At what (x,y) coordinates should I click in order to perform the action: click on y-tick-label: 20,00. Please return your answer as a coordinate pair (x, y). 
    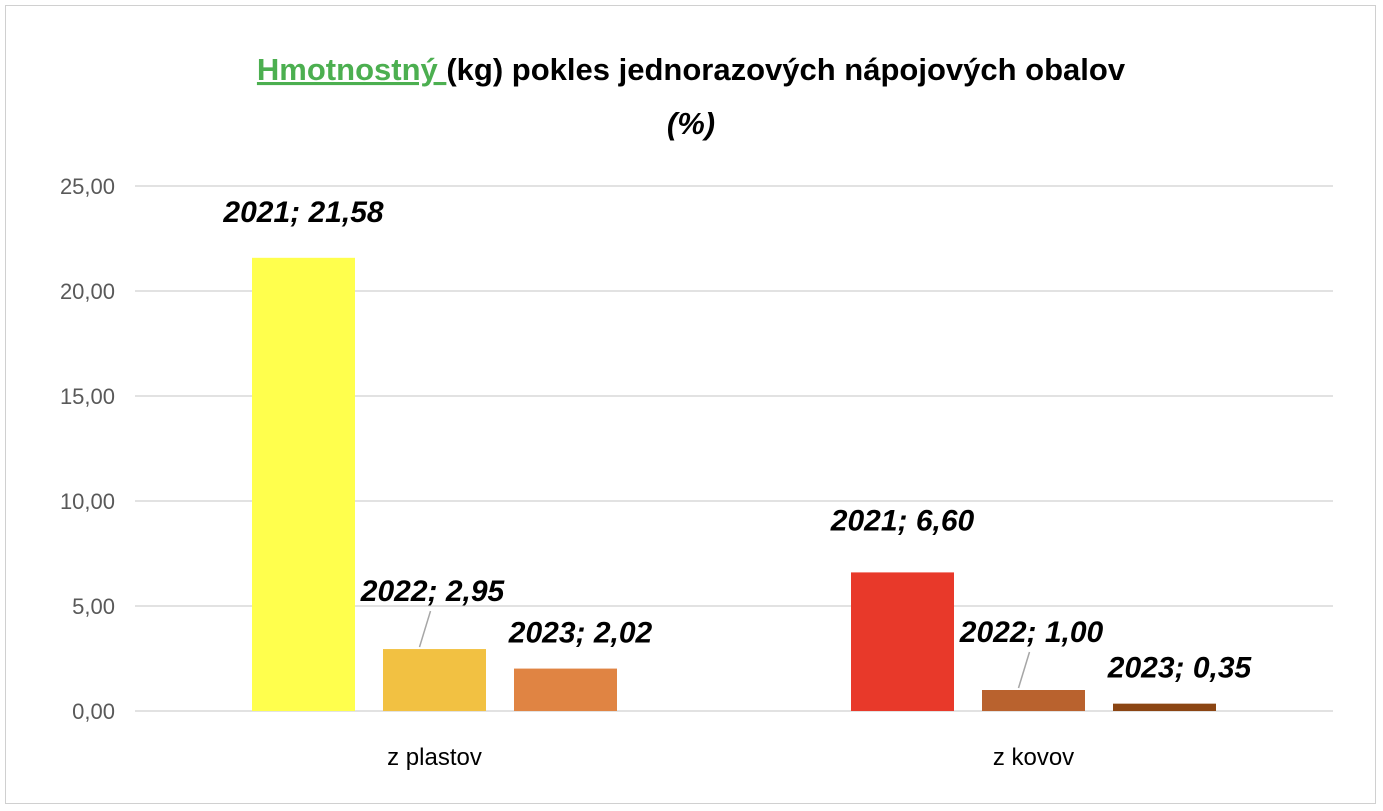
    Looking at the image, I should click on (87, 291).